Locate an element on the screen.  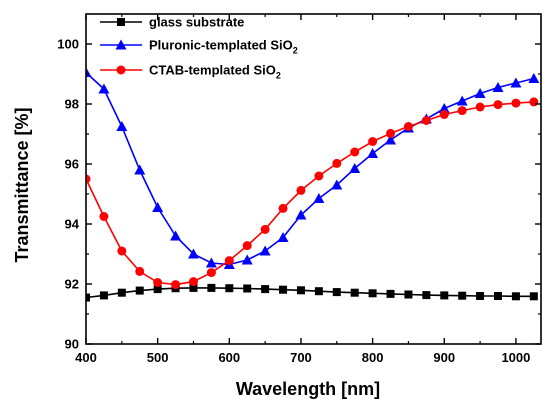
legend-label: Pluronic-templated SiO2 is located at coordinates (223, 47).